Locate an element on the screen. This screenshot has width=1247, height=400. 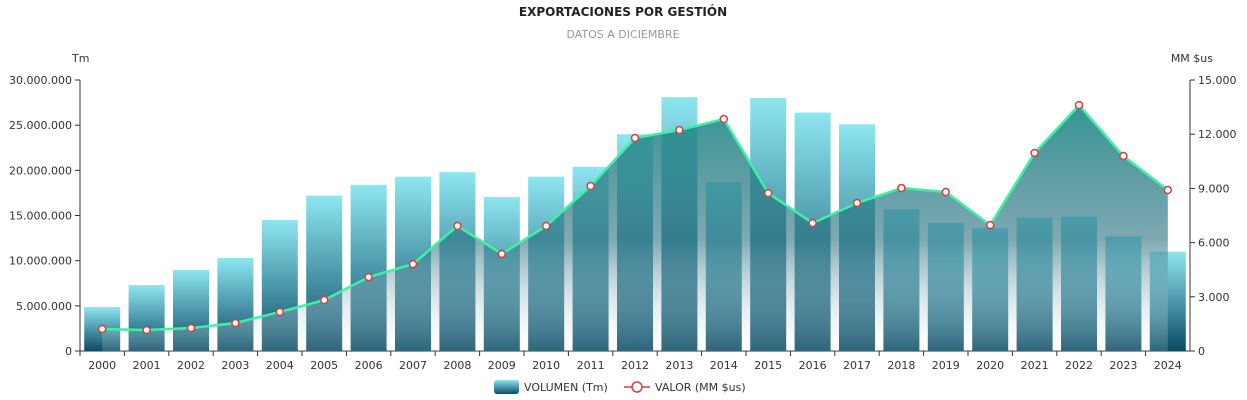
valor-point-2015 is located at coordinates (768, 193).